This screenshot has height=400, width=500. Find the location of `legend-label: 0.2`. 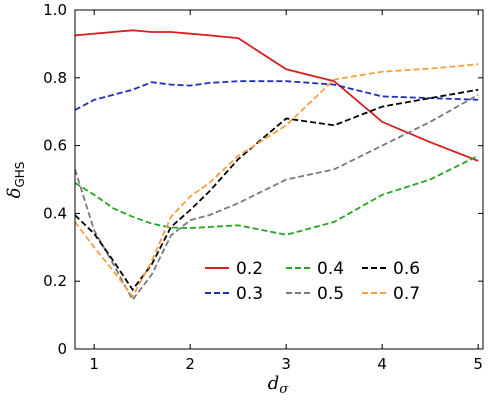

legend-label: 0.2 is located at coordinates (249, 269).